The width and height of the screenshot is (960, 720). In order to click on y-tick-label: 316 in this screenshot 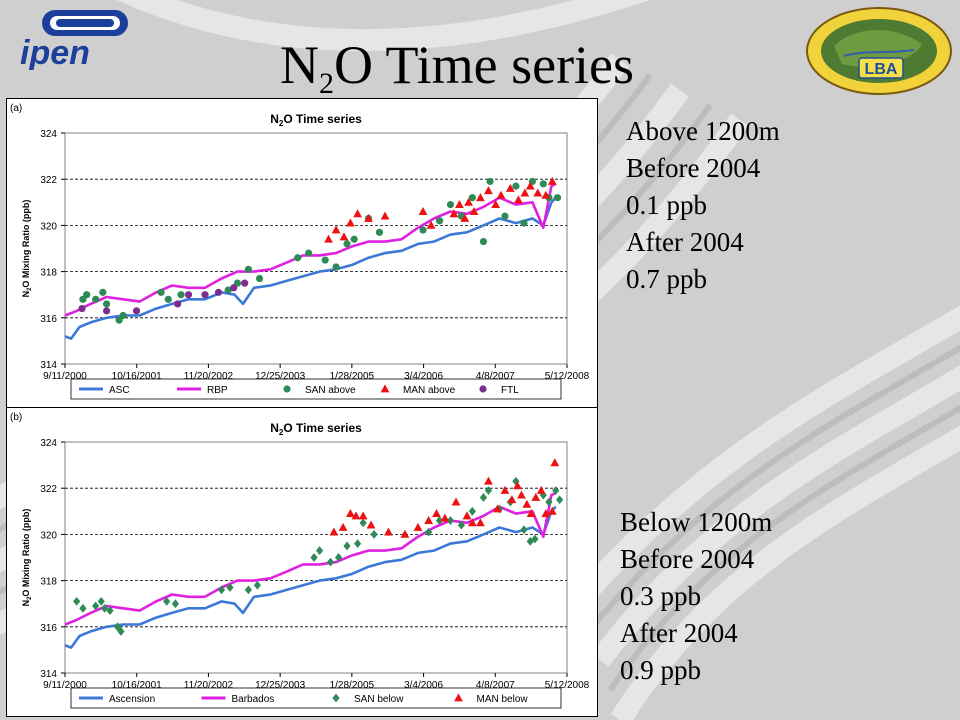, I will do `click(48, 319)`.